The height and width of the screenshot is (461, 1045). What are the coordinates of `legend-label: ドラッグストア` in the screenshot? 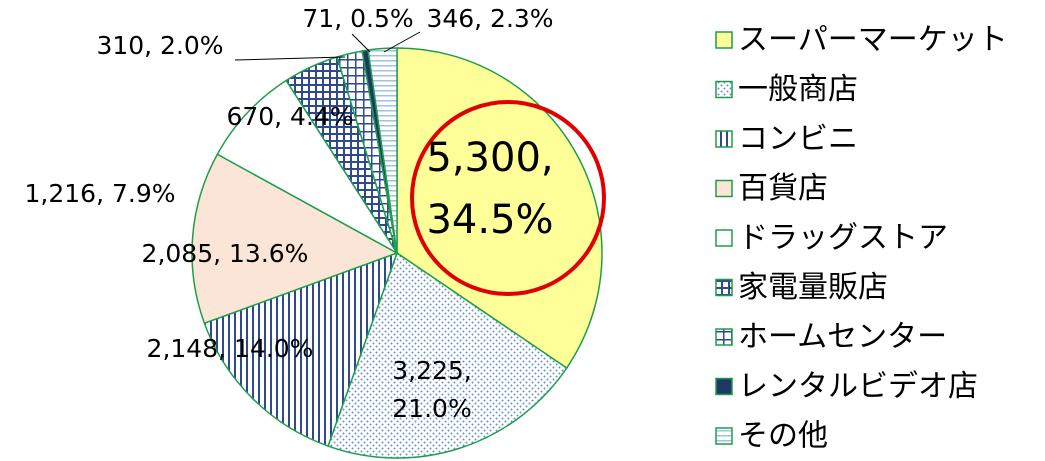 It's located at (843, 238).